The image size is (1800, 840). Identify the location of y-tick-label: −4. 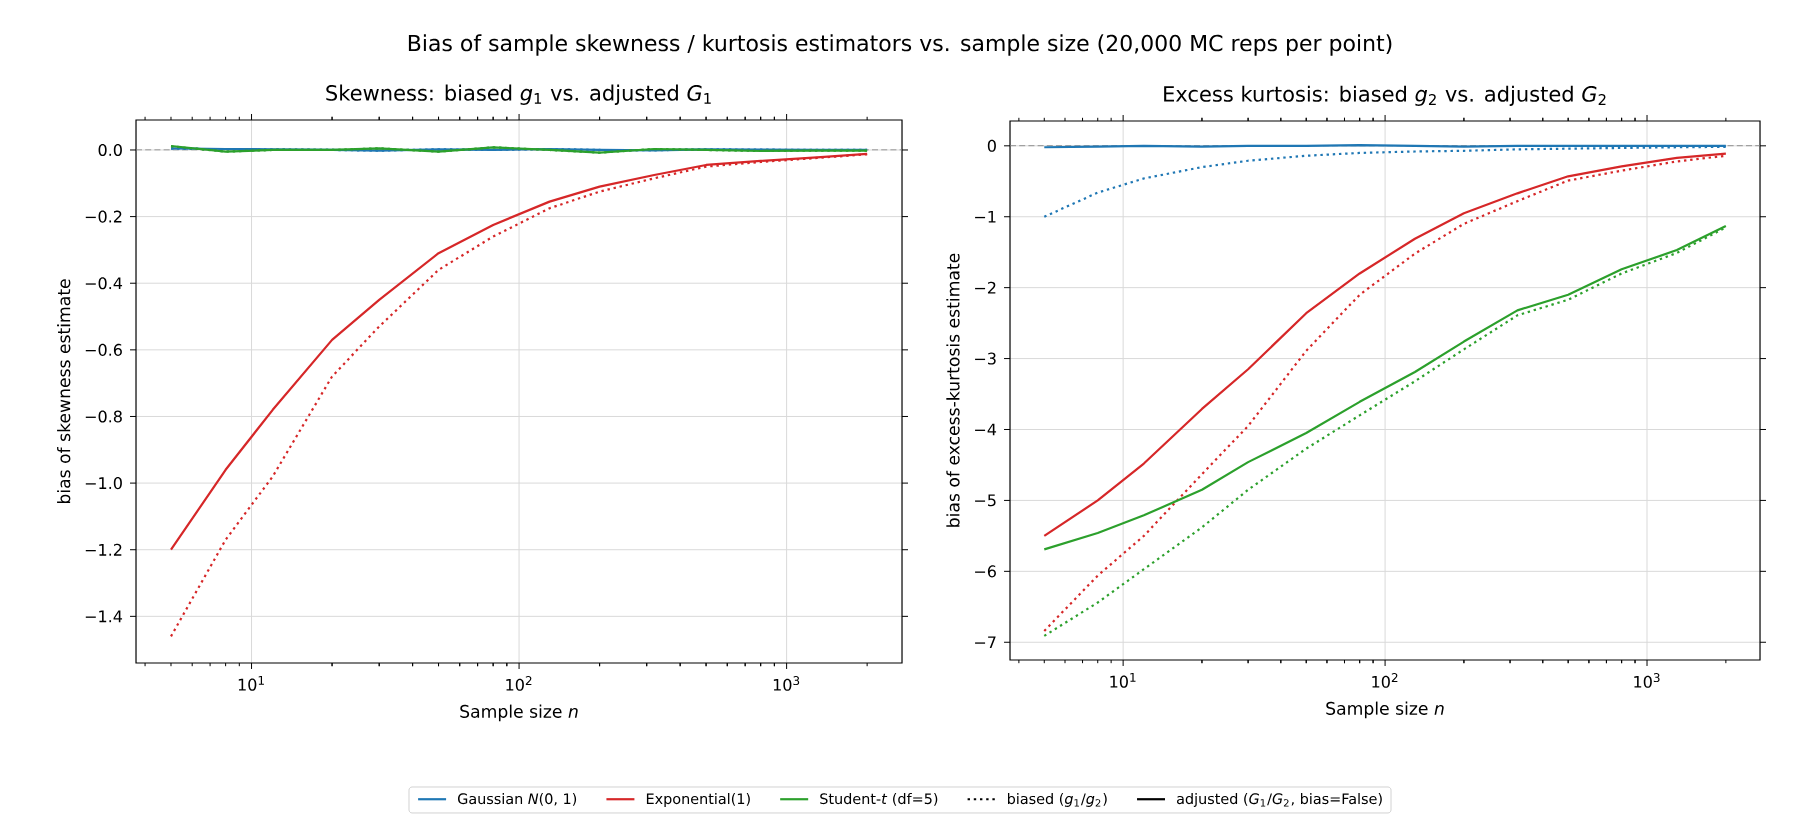
(986, 429).